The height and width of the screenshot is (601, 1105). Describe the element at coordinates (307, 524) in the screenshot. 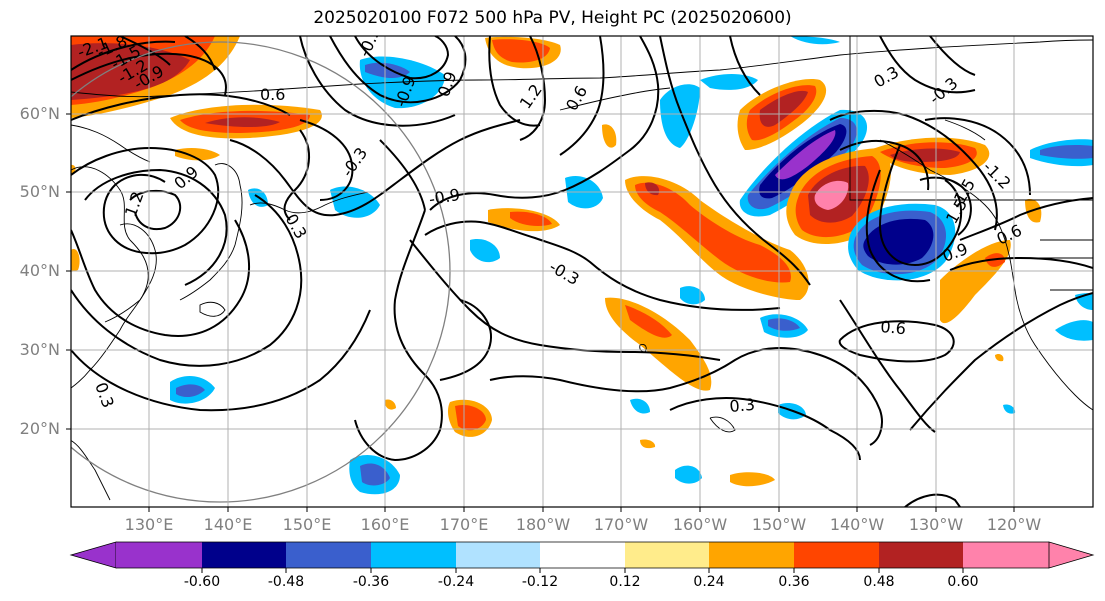

I see `lon-label: 150°E` at that location.